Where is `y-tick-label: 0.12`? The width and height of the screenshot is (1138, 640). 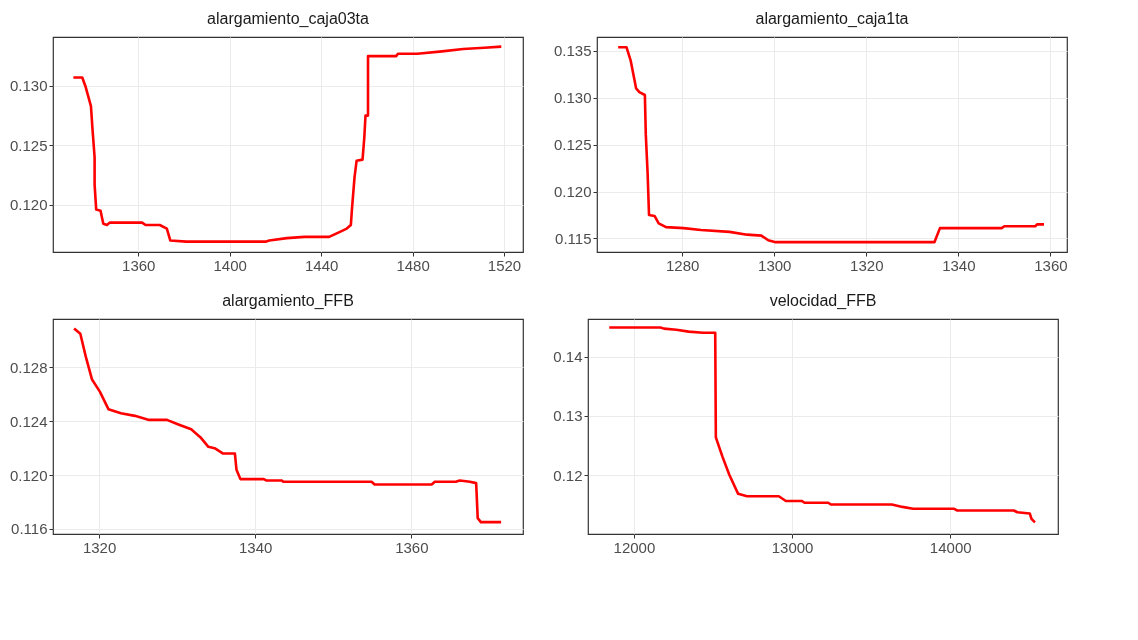 y-tick-label: 0.12 is located at coordinates (568, 475).